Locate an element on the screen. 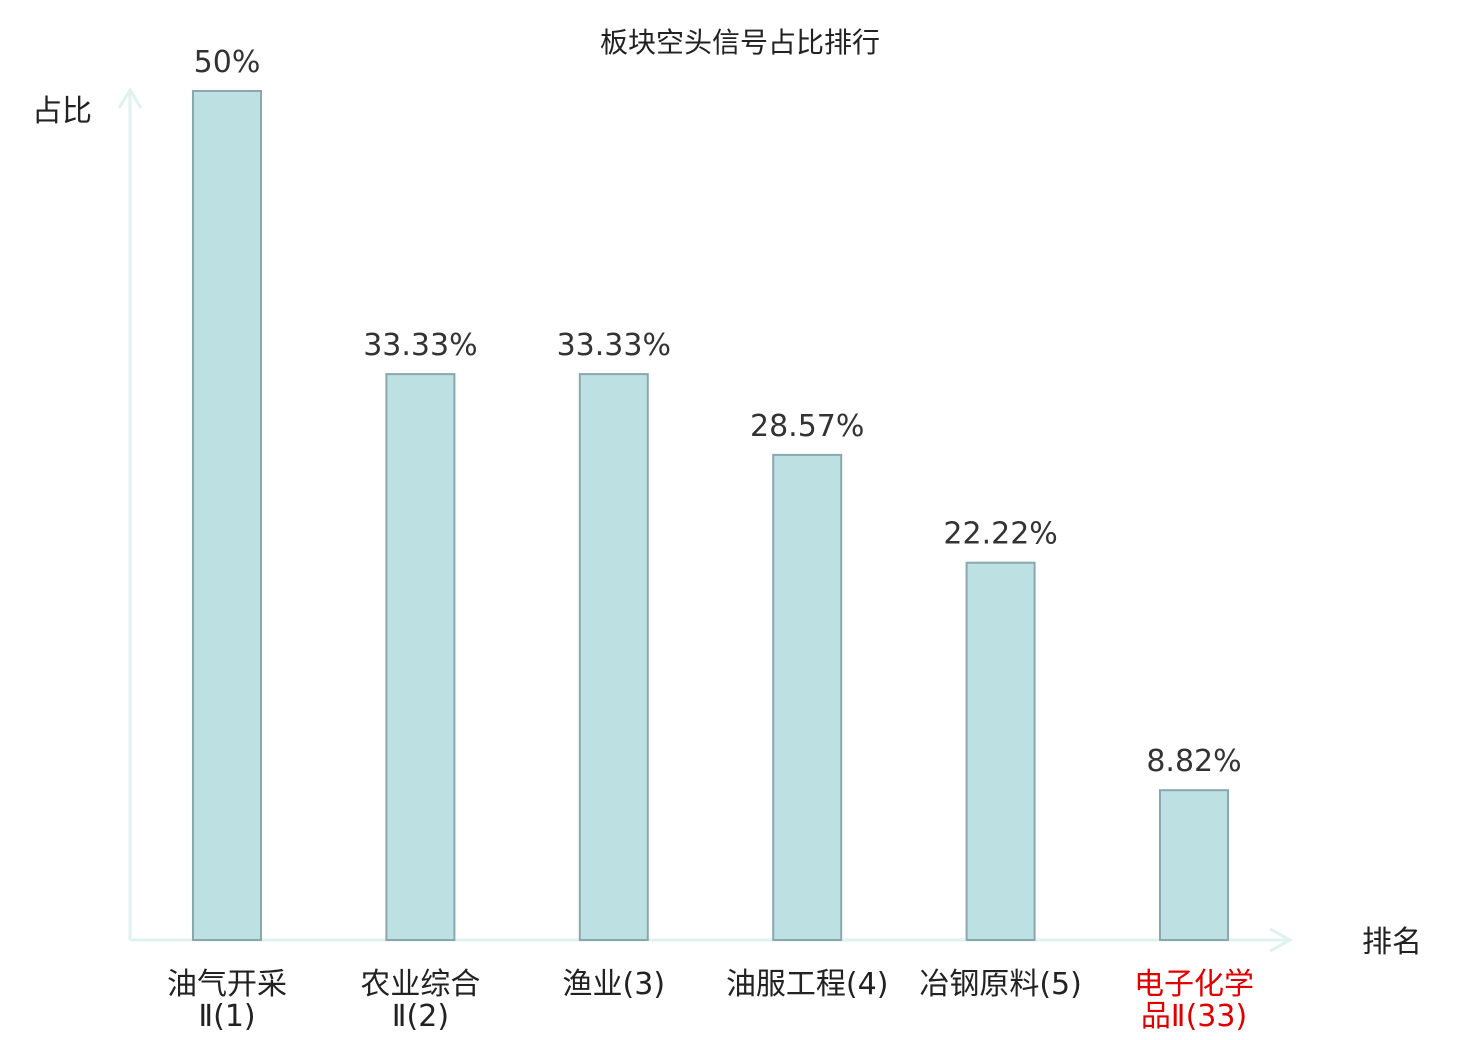 The height and width of the screenshot is (1040, 1480). value-label-3: 33.33% is located at coordinates (614, 345).